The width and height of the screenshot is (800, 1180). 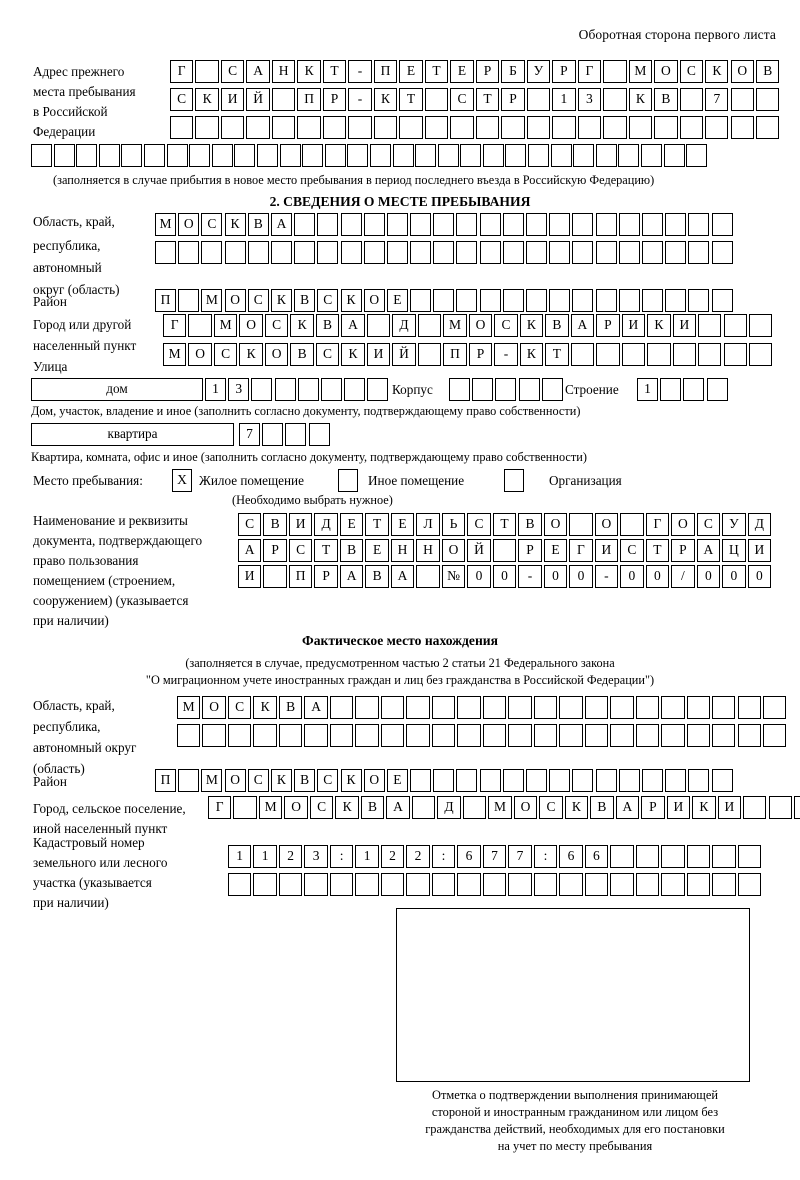 What do you see at coordinates (353, 325) in the screenshot?
I see `char-cell: А` at bounding box center [353, 325].